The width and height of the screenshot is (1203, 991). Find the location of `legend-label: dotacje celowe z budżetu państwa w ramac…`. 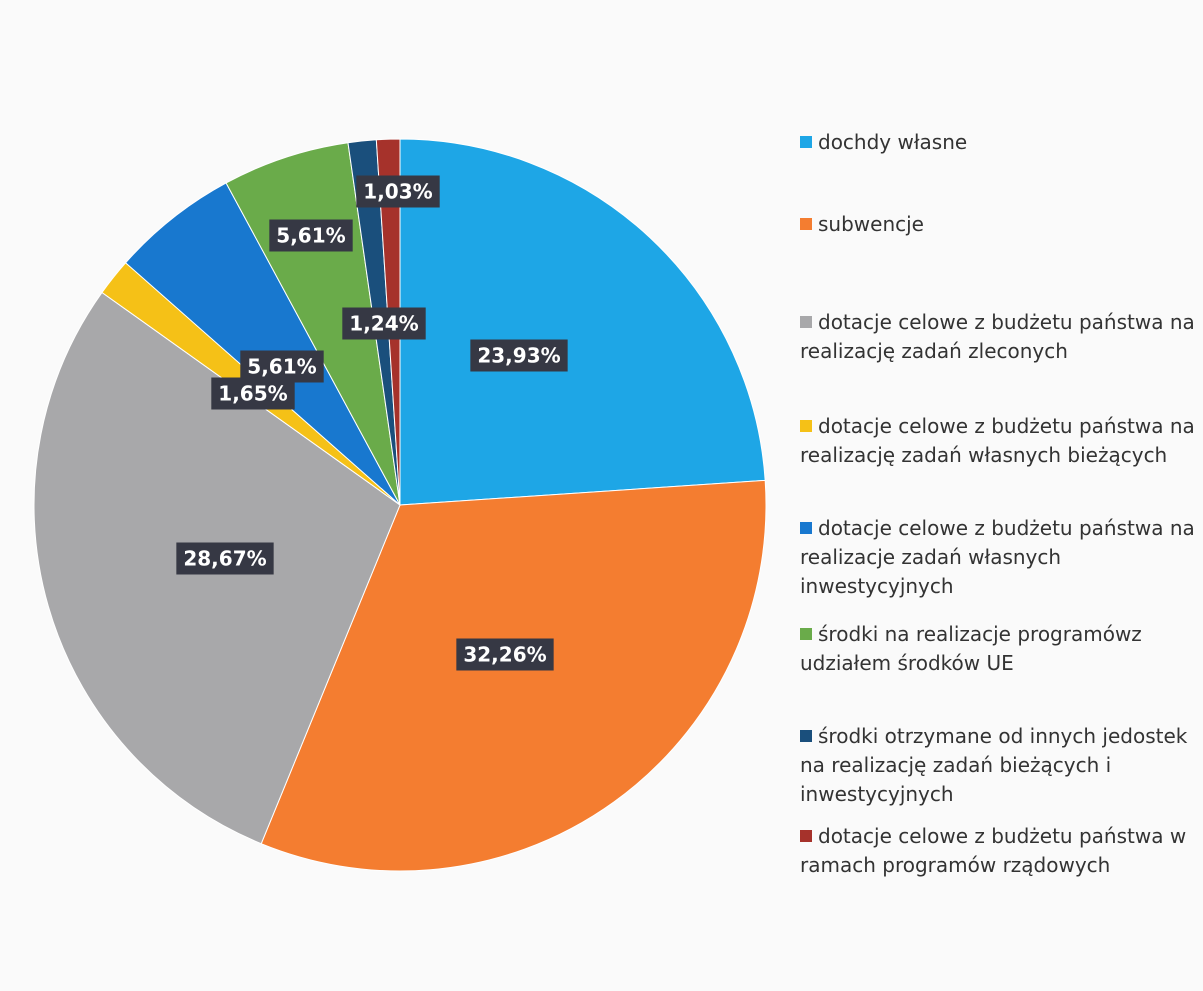

legend-label: dotacje celowe z budżetu państwa w ramac… is located at coordinates (993, 850).